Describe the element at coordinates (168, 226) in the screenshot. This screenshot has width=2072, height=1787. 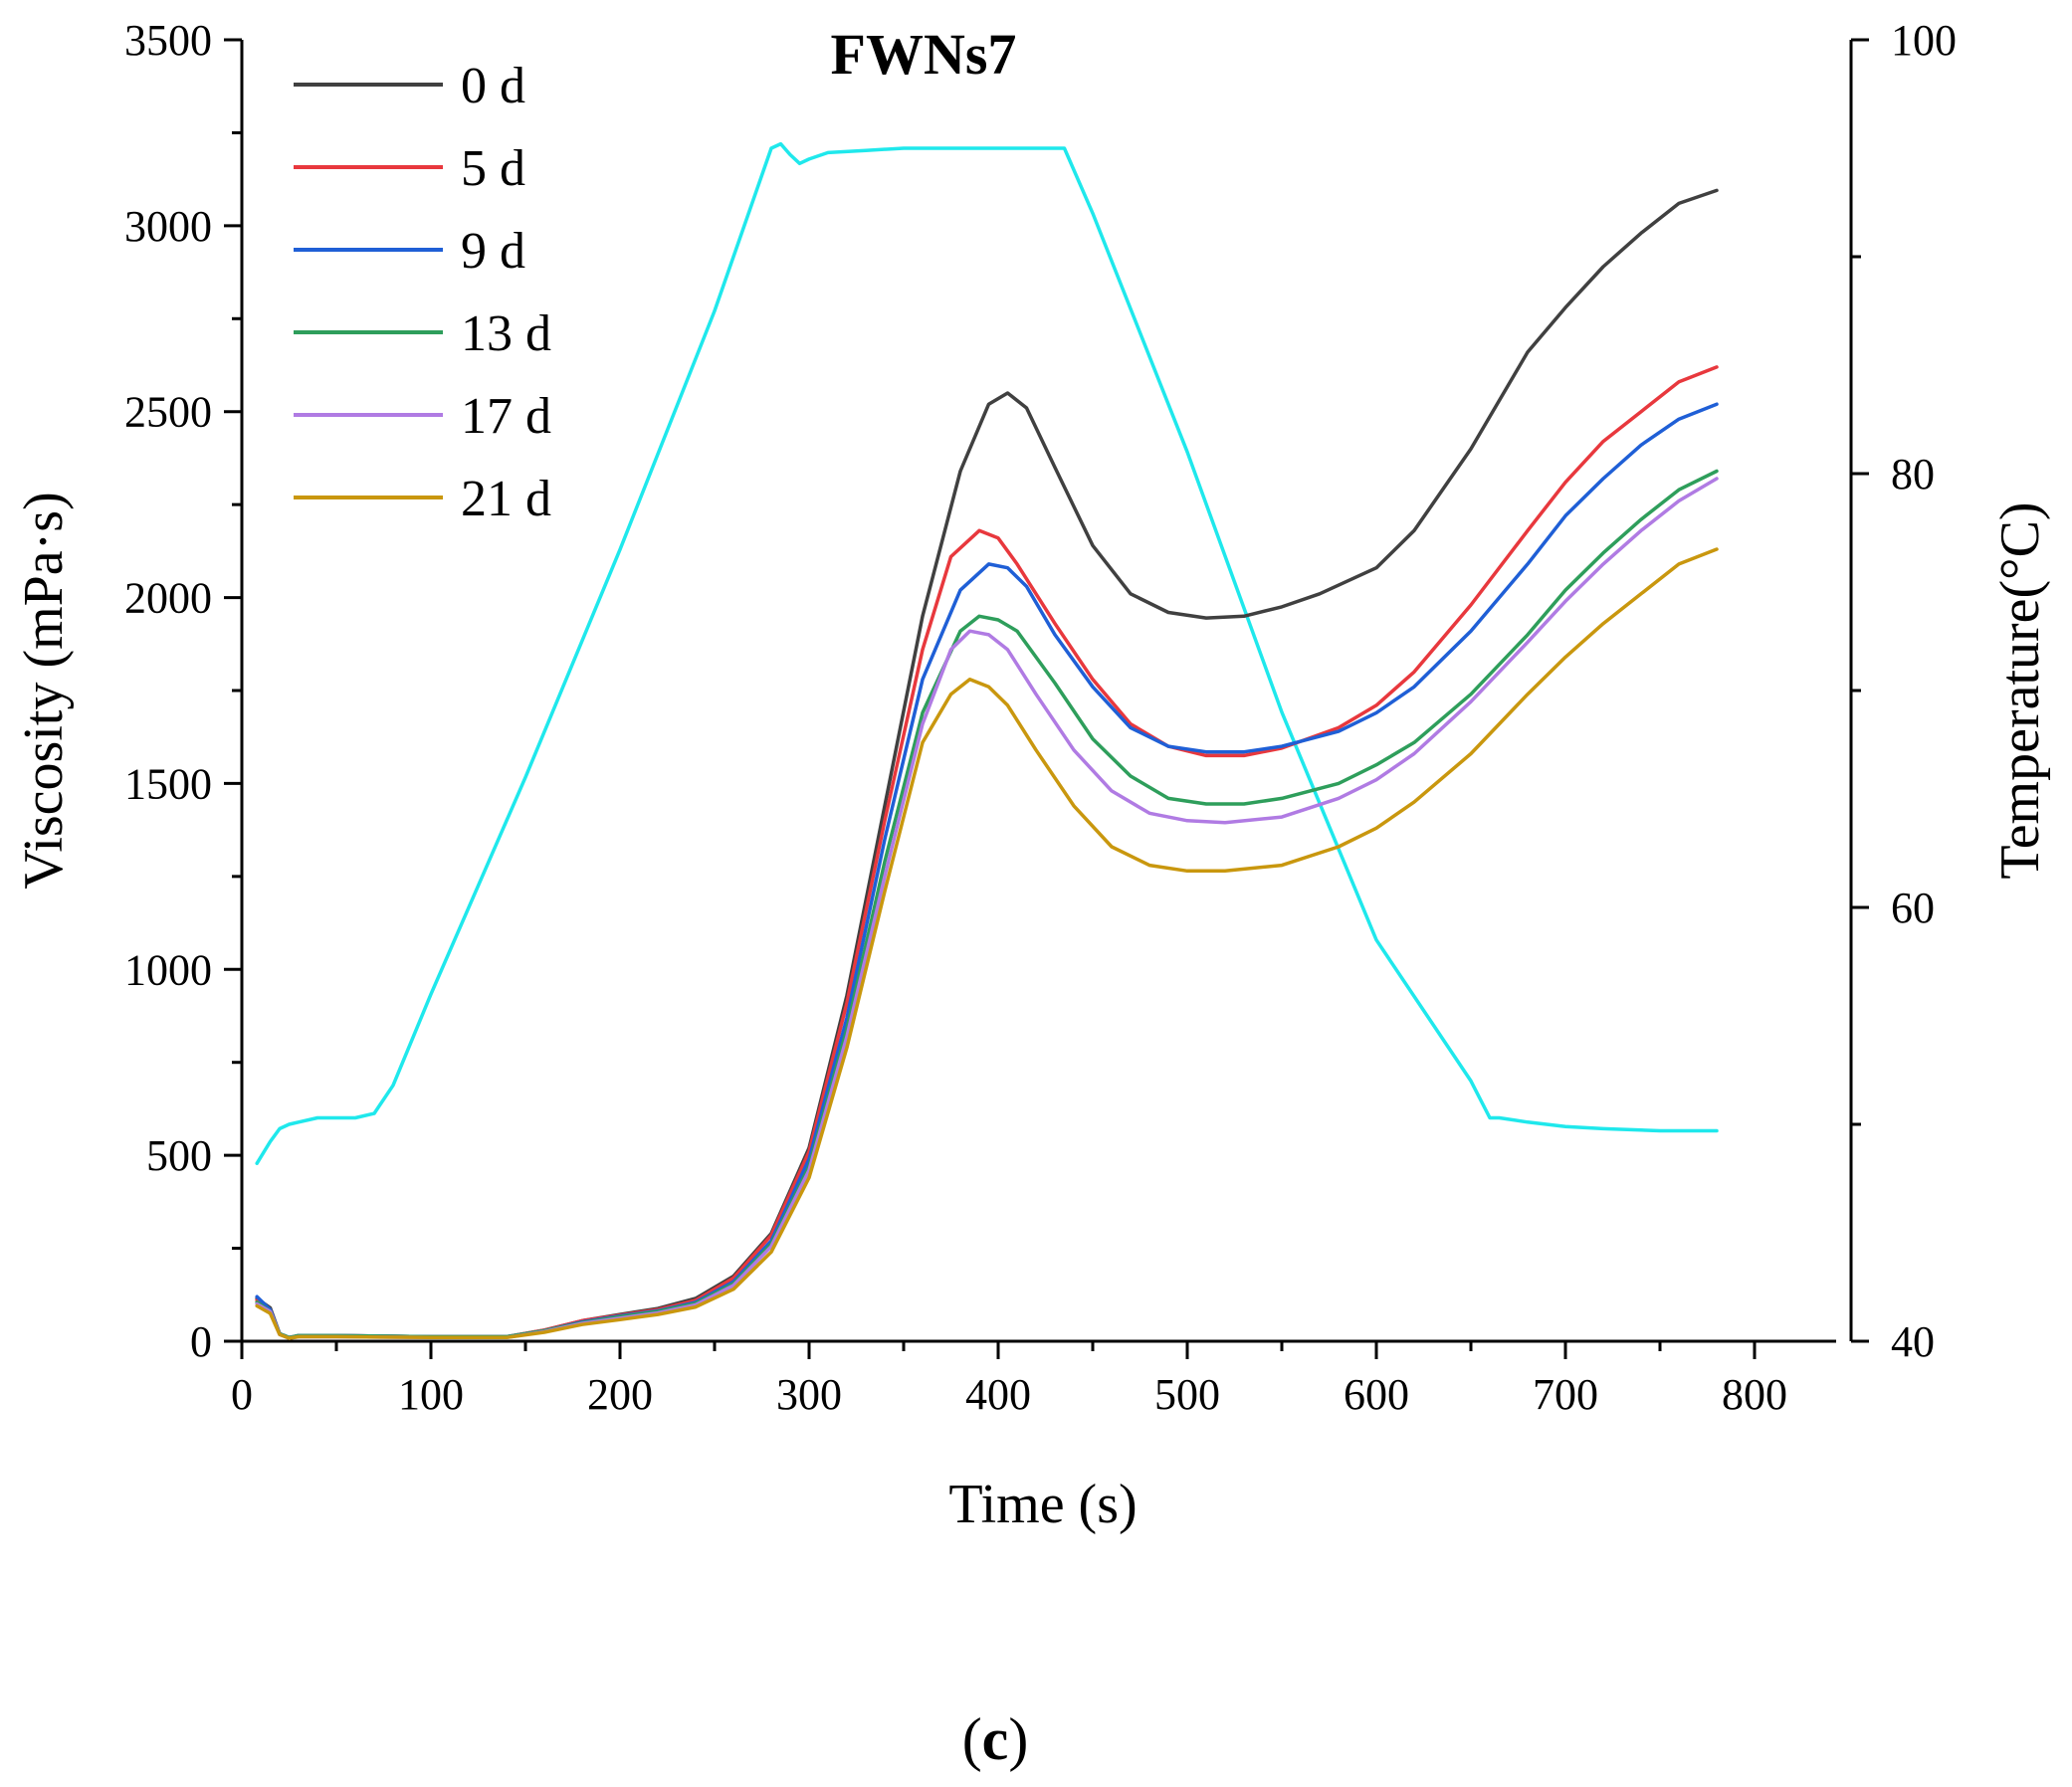
I see `y-tick-label: 3000` at that location.